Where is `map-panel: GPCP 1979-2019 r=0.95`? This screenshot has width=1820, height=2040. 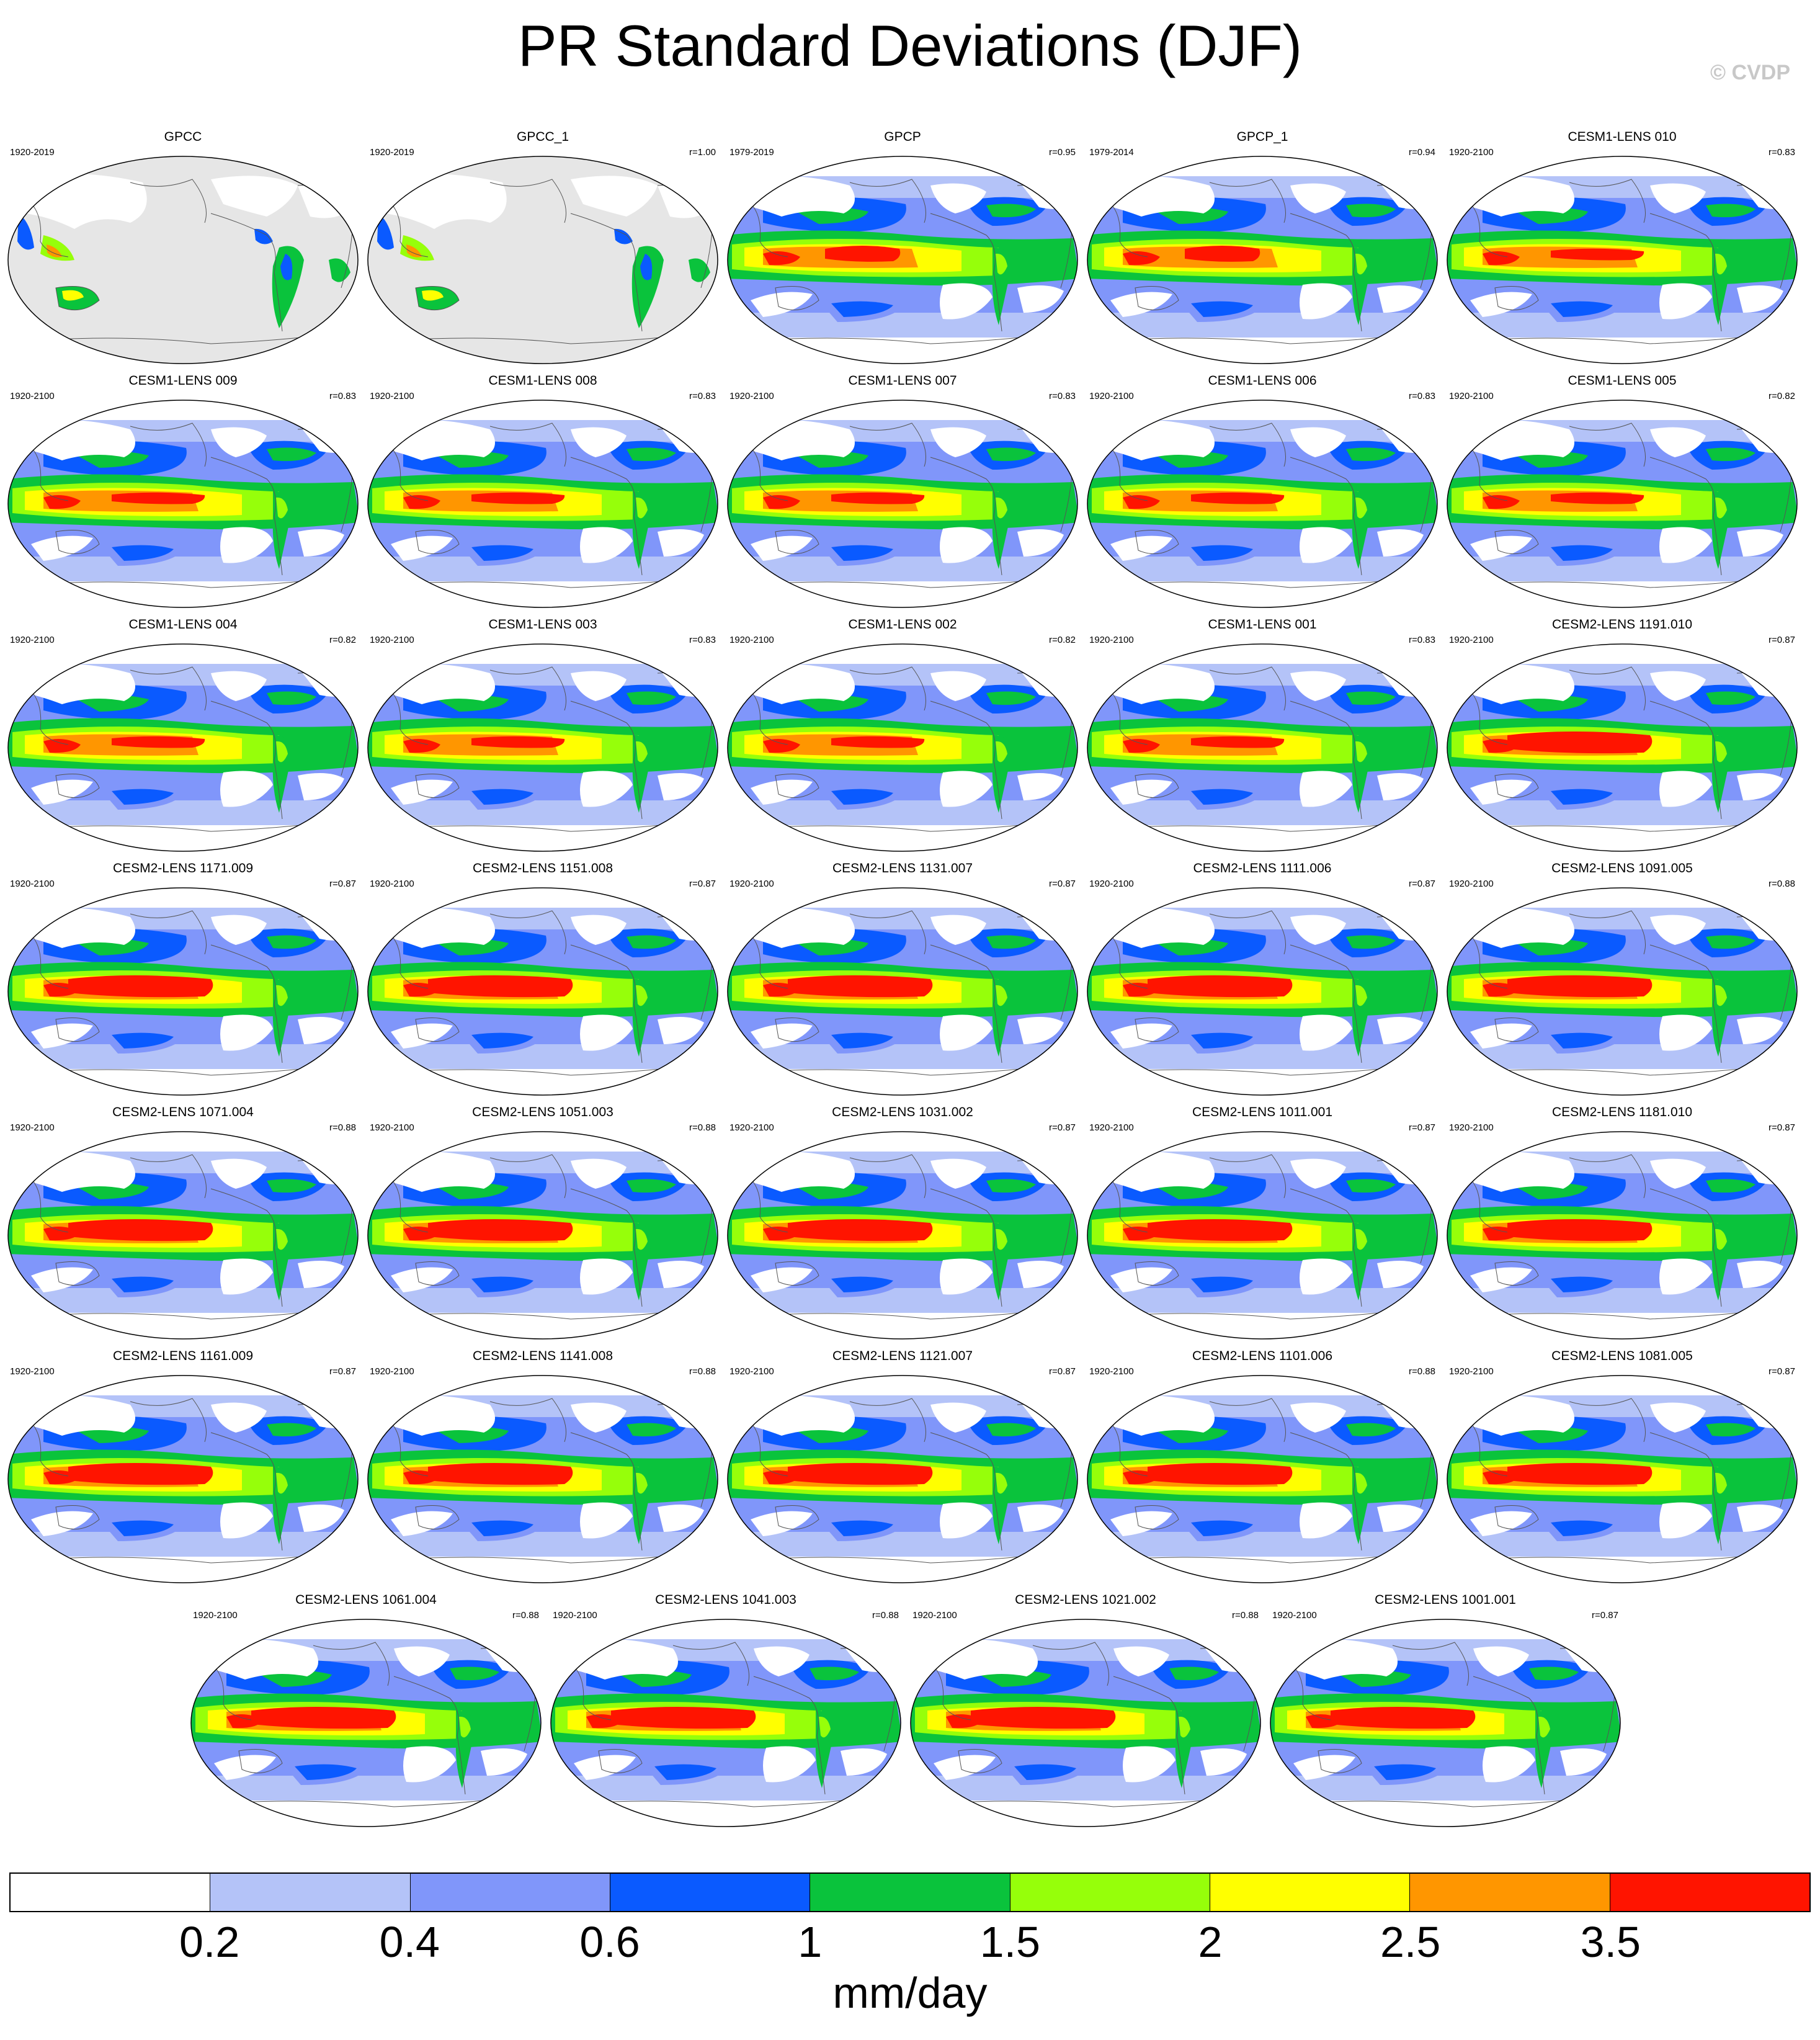 map-panel: GPCP 1979-2019 r=0.95 is located at coordinates (902, 249).